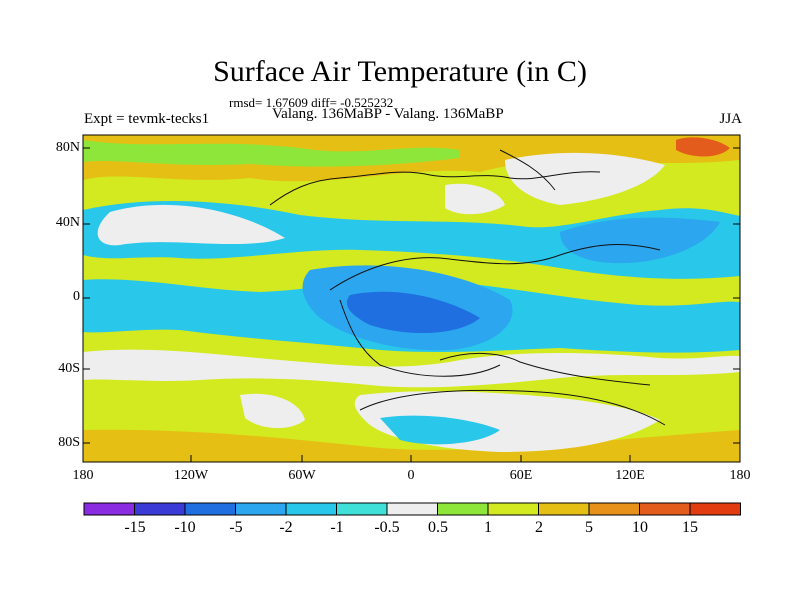  Describe the element at coordinates (337, 527) in the screenshot. I see `colorbar-label: -1` at that location.